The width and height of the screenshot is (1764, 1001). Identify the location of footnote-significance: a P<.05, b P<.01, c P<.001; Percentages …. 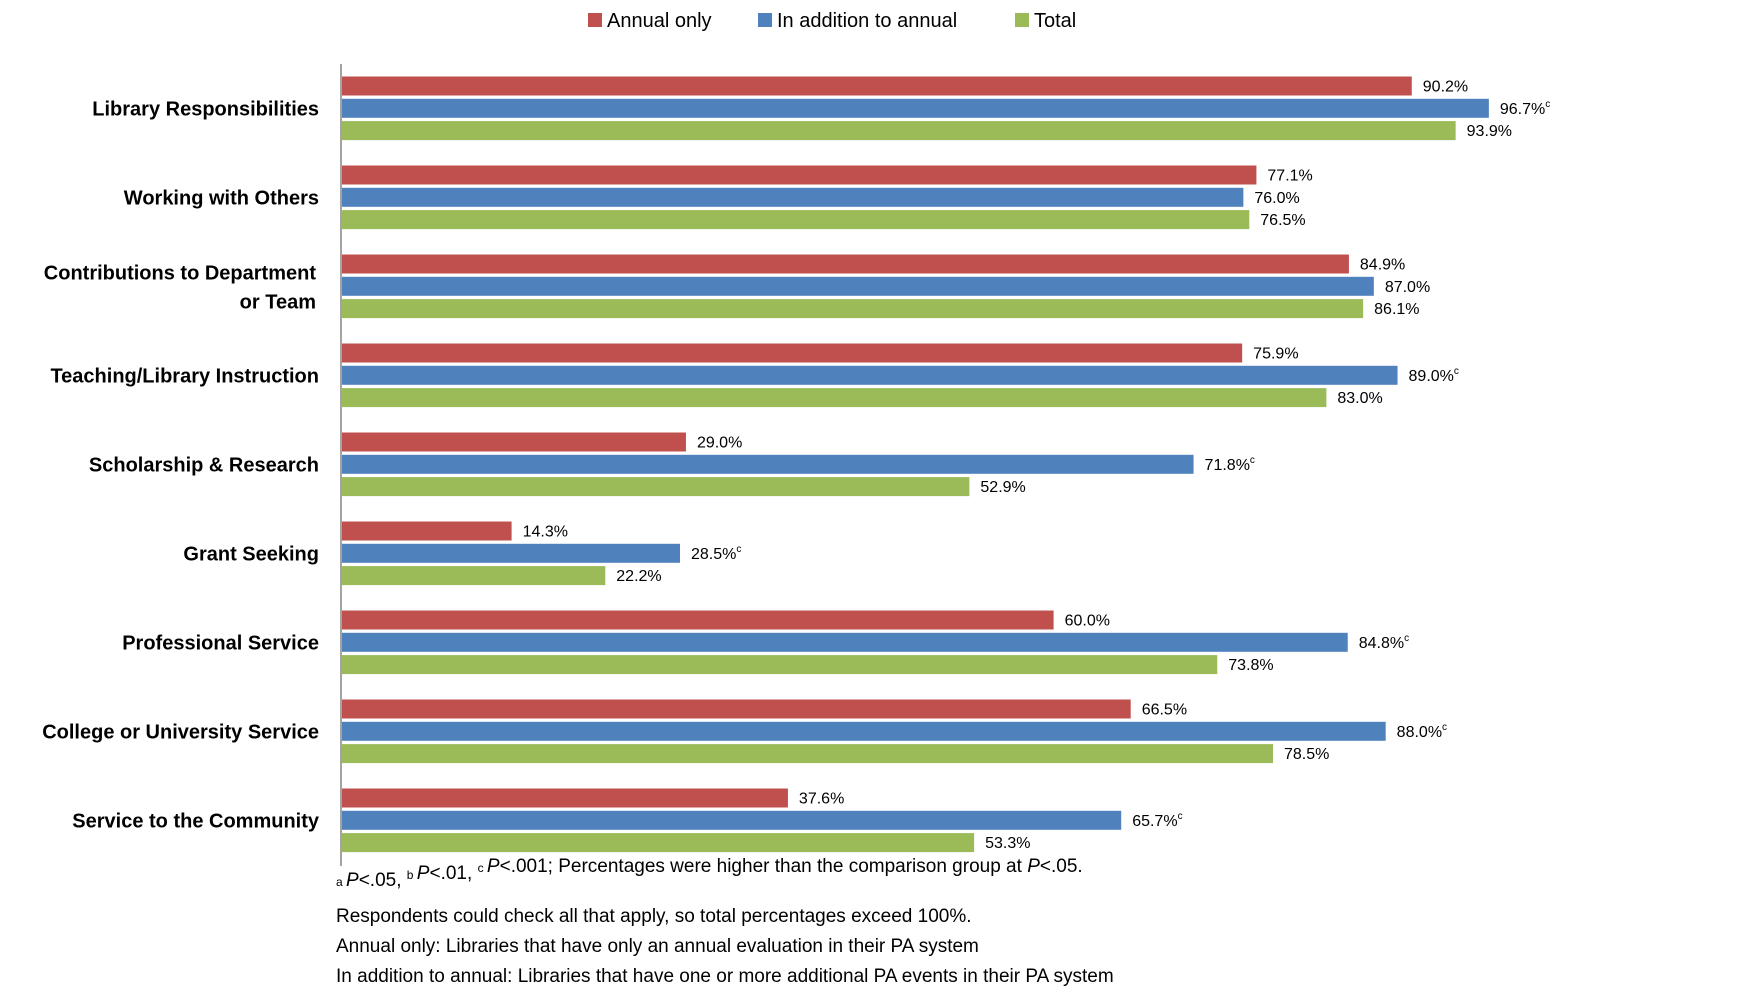
(709, 873).